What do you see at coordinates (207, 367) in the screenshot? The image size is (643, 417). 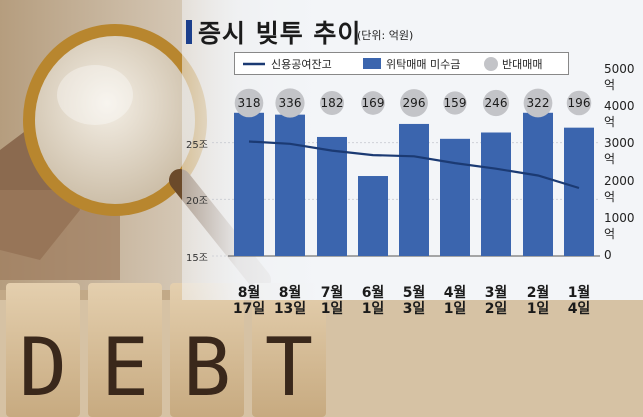 I see `block-letter-b: B` at bounding box center [207, 367].